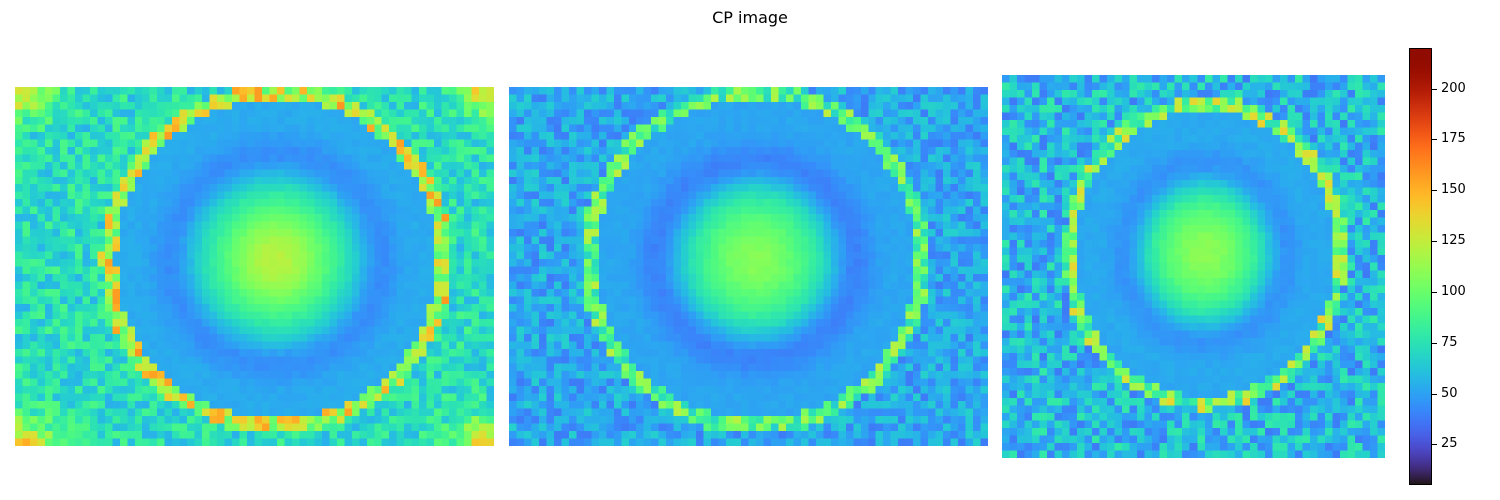  Describe the element at coordinates (1453, 291) in the screenshot. I see `colorbar-tick-label: 100` at that location.